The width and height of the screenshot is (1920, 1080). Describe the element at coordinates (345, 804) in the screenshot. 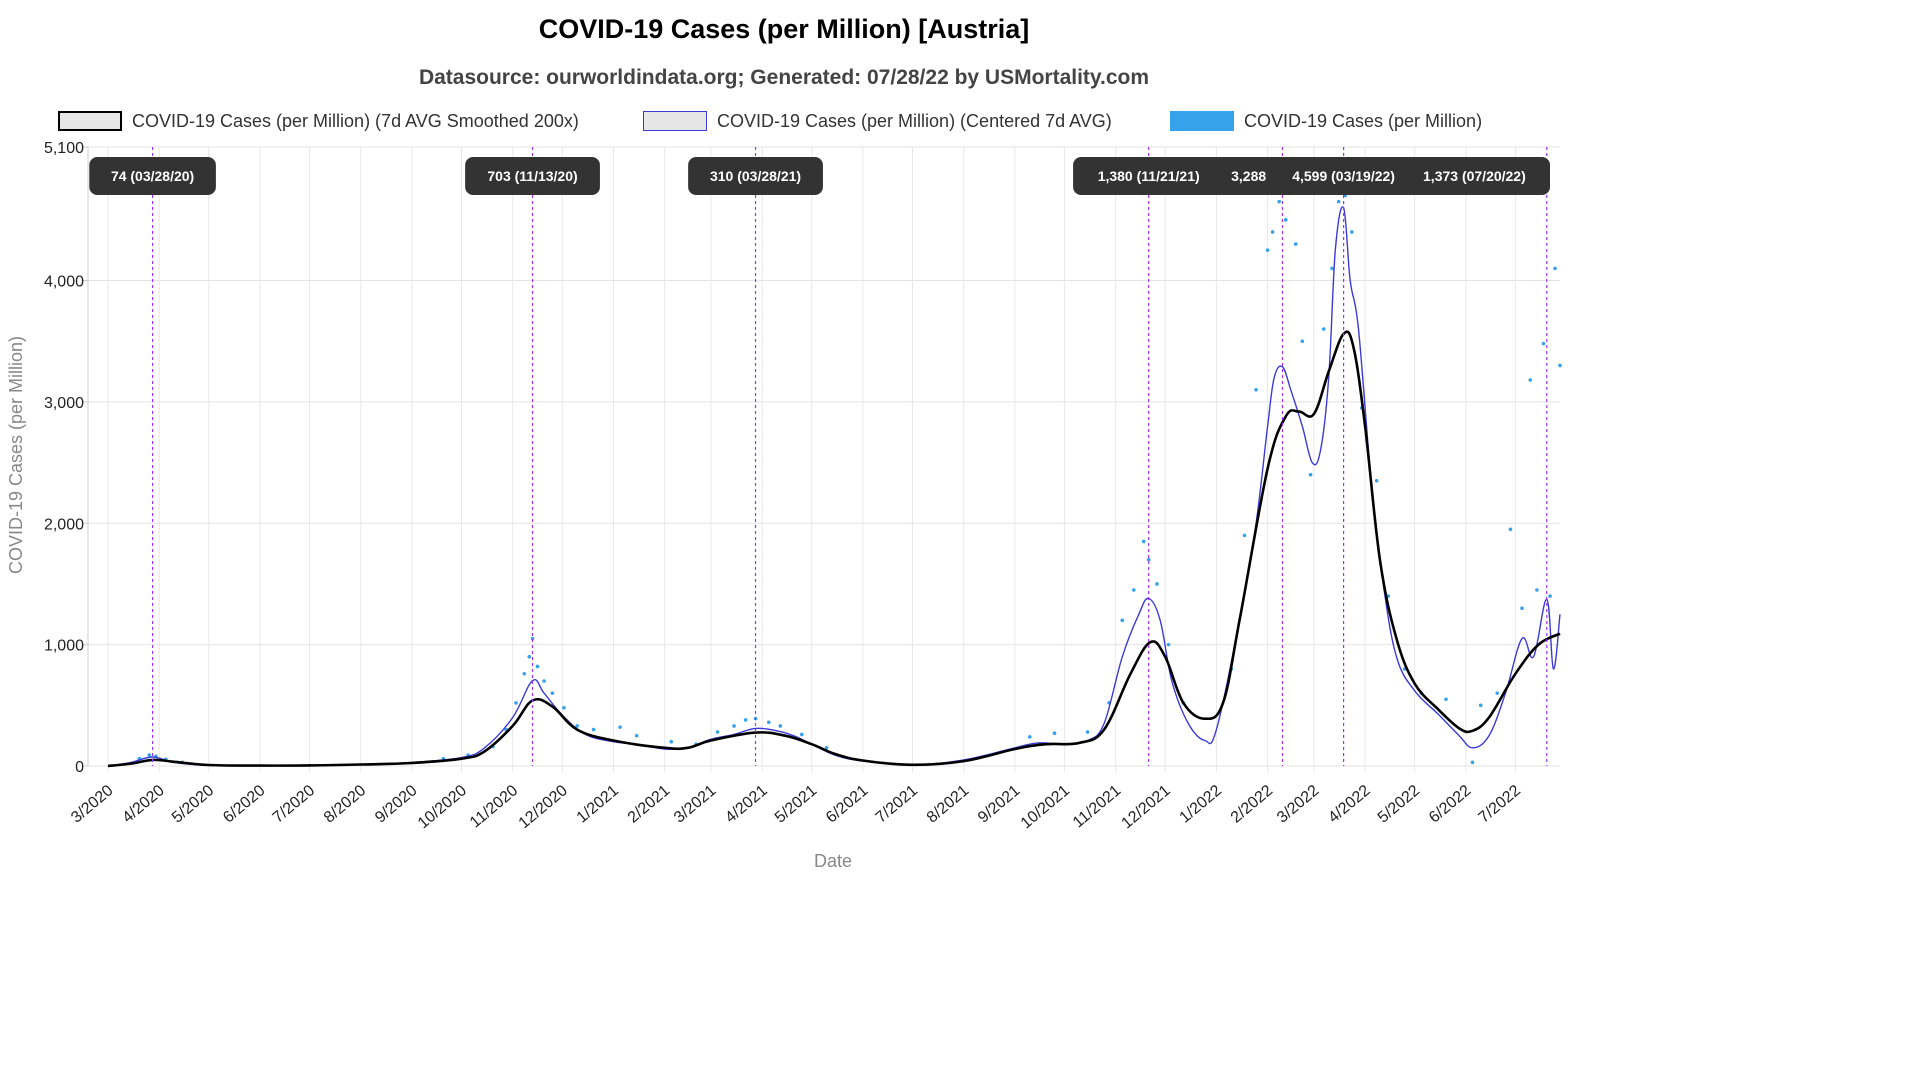

I see `x-tick-label: 8/2020` at that location.